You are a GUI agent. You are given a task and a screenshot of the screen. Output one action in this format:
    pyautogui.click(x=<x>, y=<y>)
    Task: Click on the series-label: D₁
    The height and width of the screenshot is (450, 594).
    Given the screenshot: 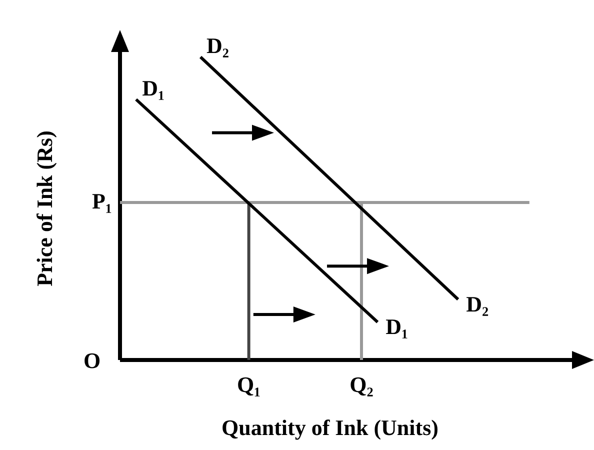 What is the action you would take?
    pyautogui.click(x=153, y=87)
    